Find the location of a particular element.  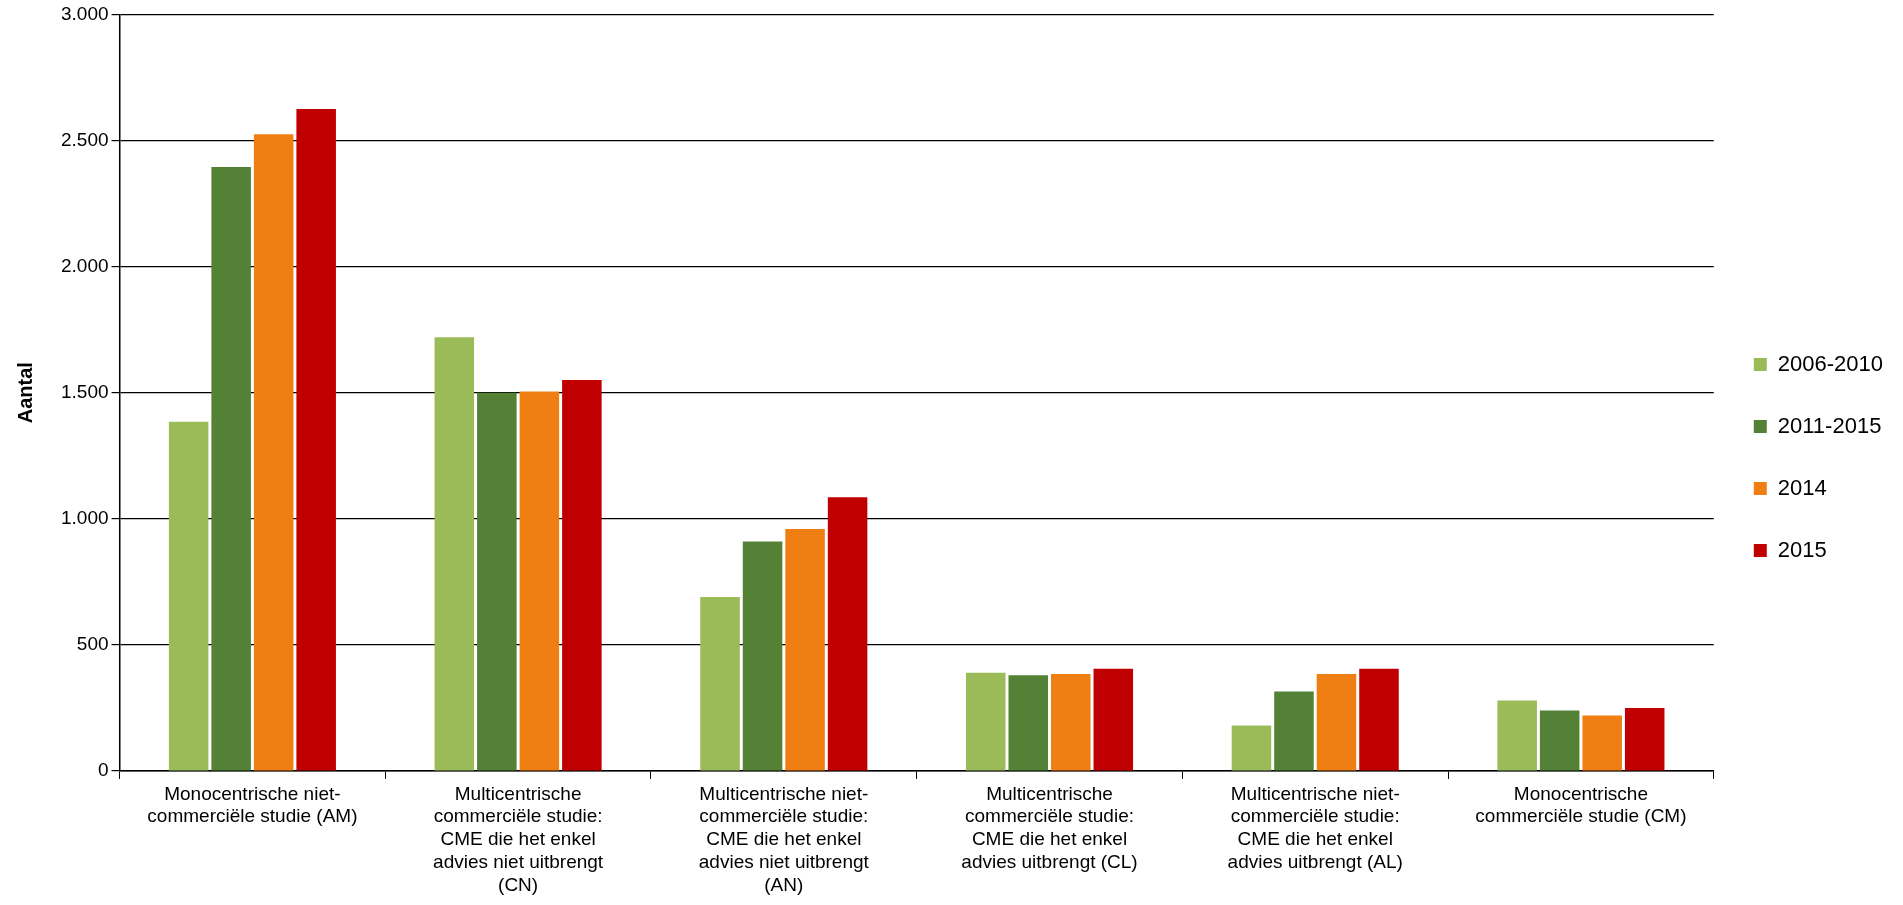

legend-label: 2011-2015 is located at coordinates (1829, 425).